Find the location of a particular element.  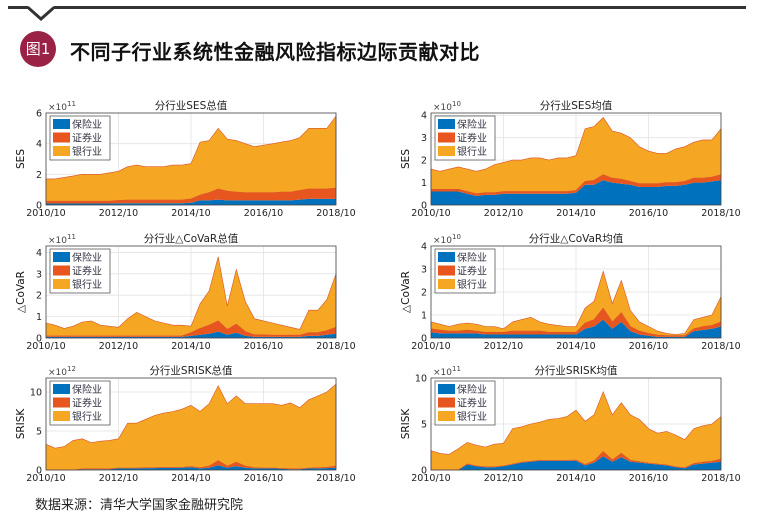

y-axis-label: △CoVaR is located at coordinates (21, 292).